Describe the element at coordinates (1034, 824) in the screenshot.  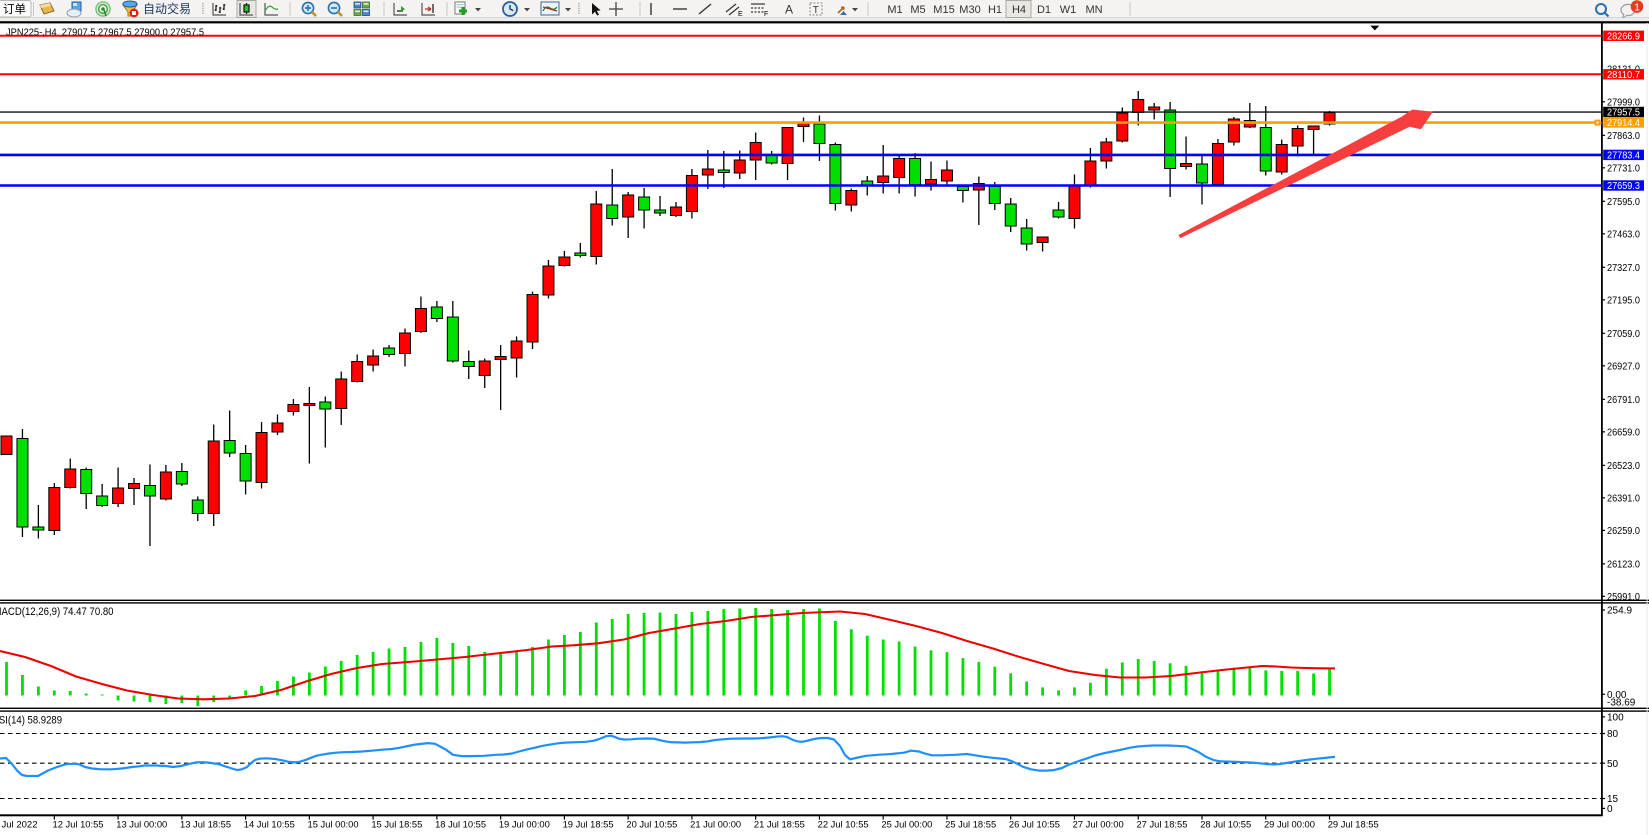
I see `svg-text: 26 Jul 10:55` at that location.